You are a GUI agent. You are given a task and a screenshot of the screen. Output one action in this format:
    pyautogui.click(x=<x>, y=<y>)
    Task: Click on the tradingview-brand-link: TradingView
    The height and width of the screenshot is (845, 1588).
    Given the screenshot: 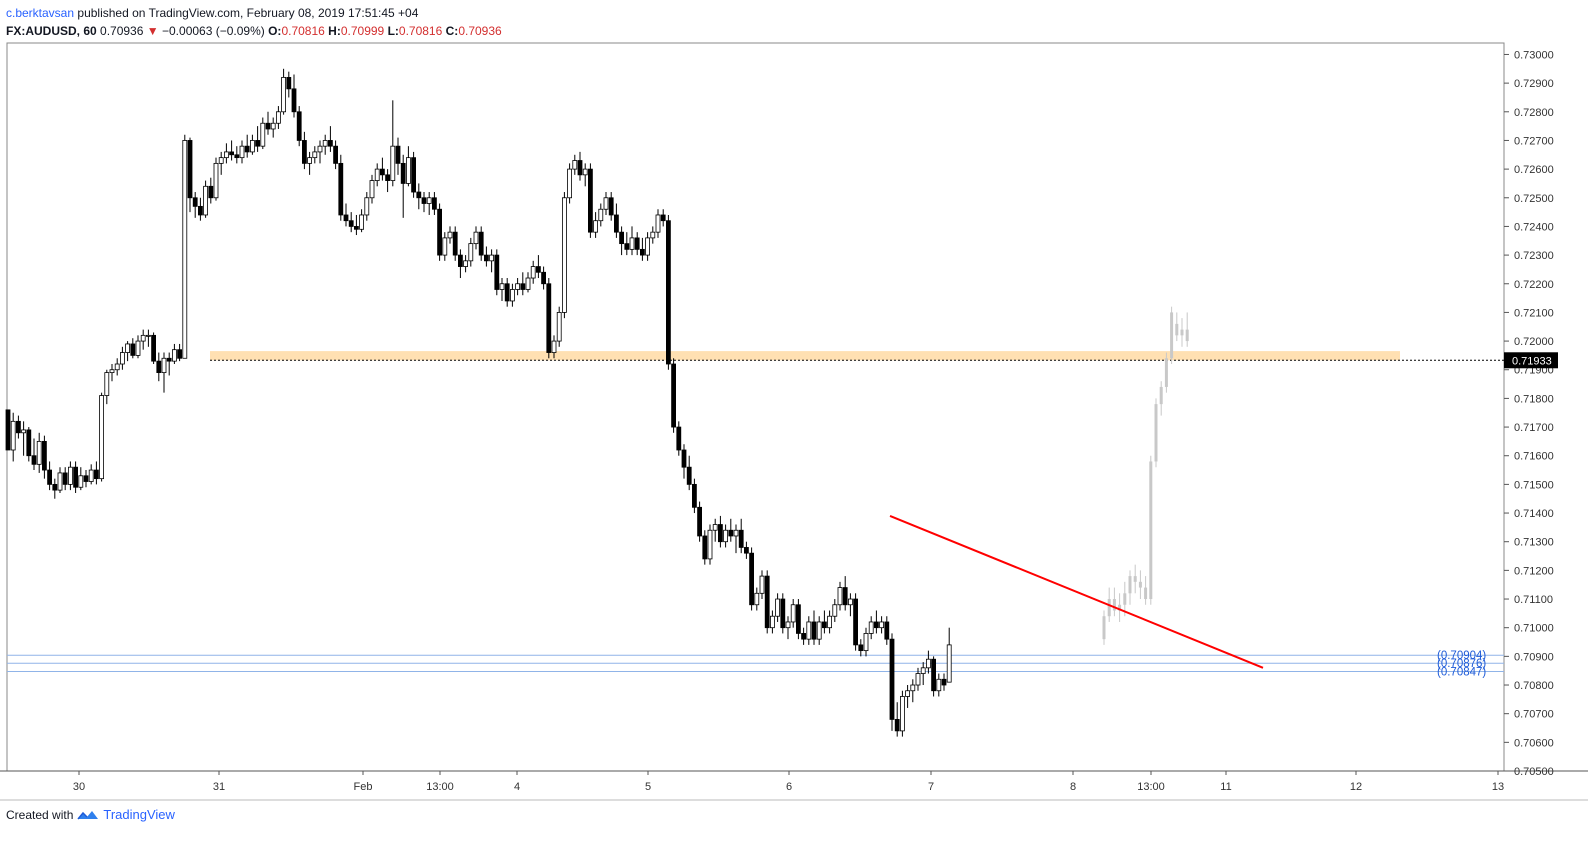 What is the action you would take?
    pyautogui.click(x=139, y=814)
    